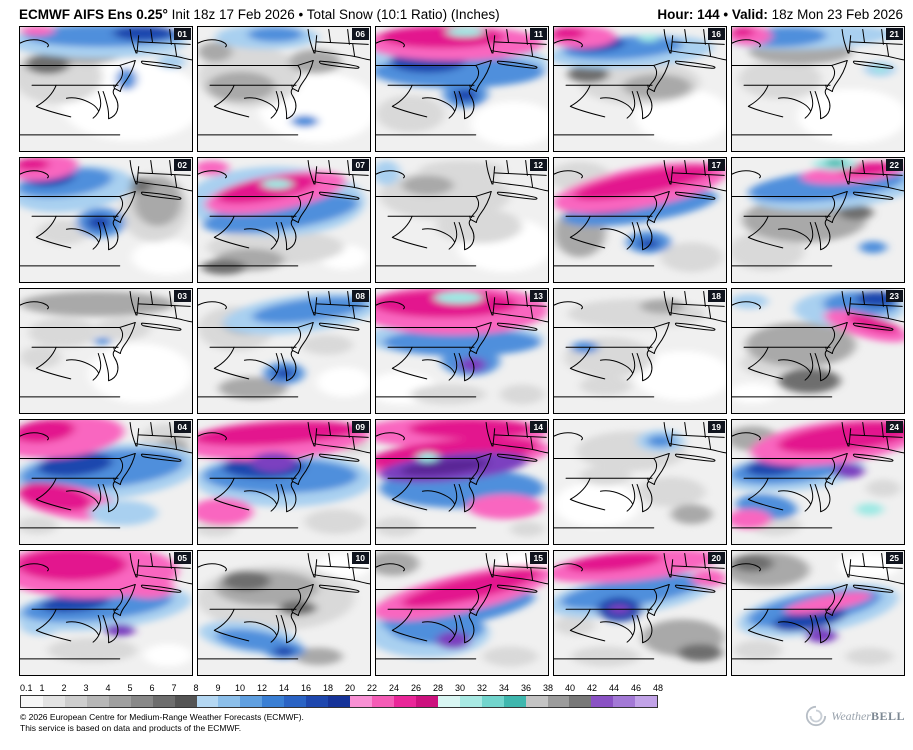  I want to click on ensemble-panel-member-25: 25, so click(818, 613).